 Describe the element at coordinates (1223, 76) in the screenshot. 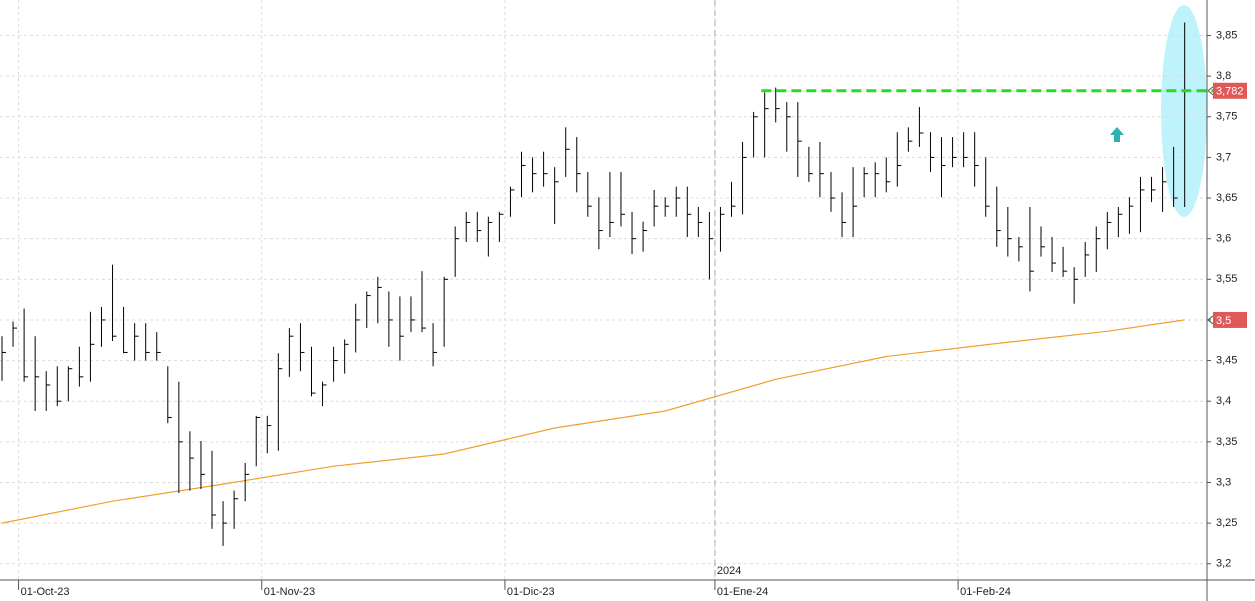

I see `y-tick-label: 3,8` at that location.